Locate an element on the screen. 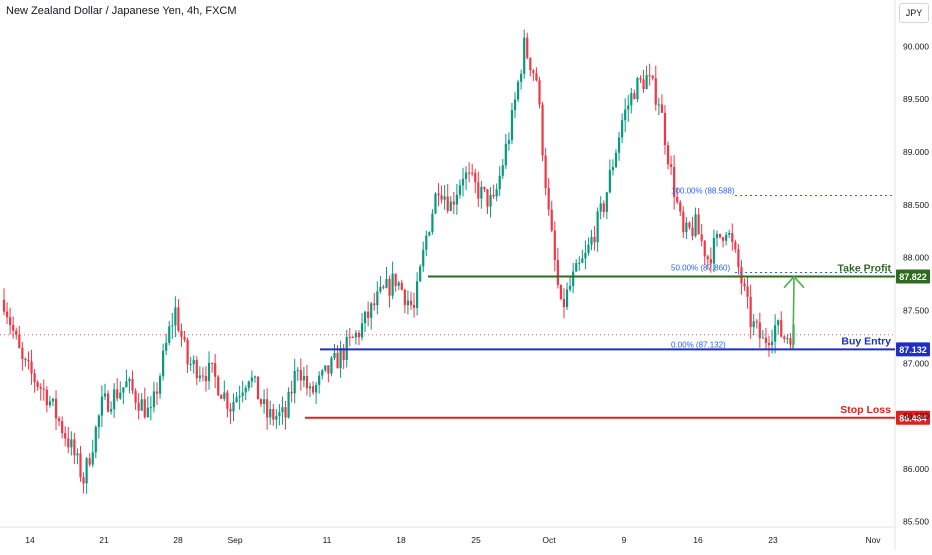  fib-level-label: 0.00% (87.132) is located at coordinates (698, 344).